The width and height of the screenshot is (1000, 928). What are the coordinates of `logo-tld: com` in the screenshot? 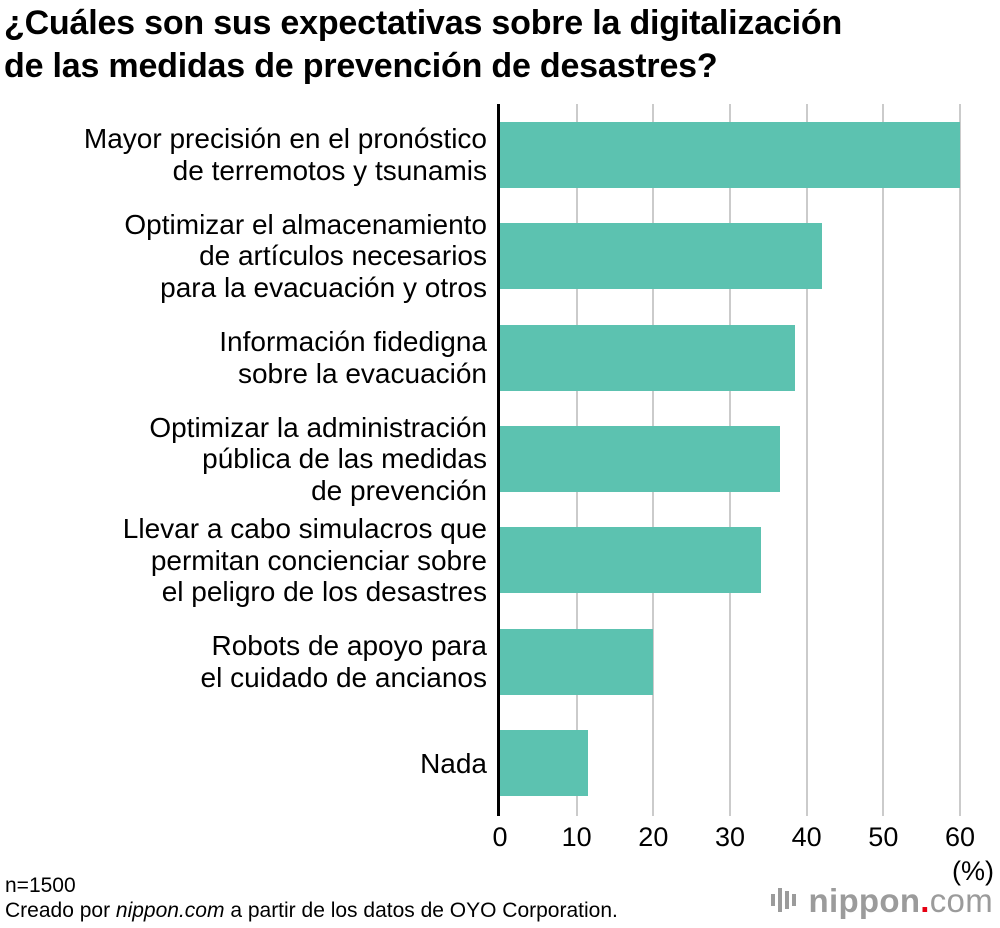 It's located at (961, 900).